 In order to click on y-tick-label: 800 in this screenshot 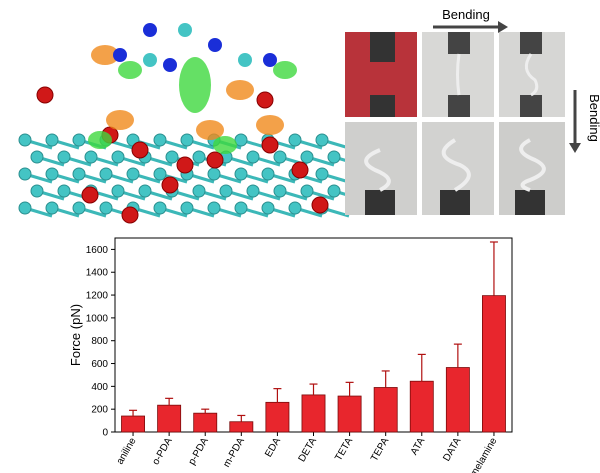, I will do `click(99, 341)`.